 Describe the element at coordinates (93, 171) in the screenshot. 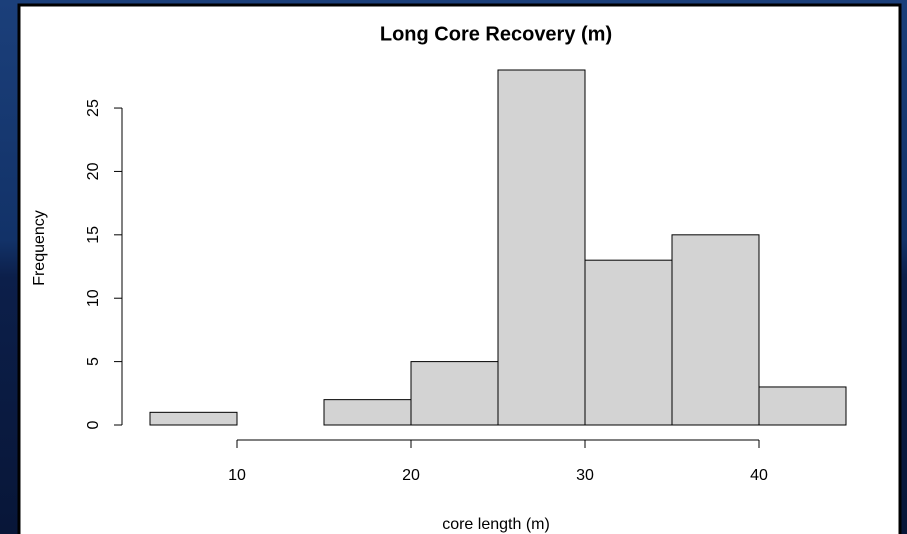

I see `y-tick-label: 20` at that location.